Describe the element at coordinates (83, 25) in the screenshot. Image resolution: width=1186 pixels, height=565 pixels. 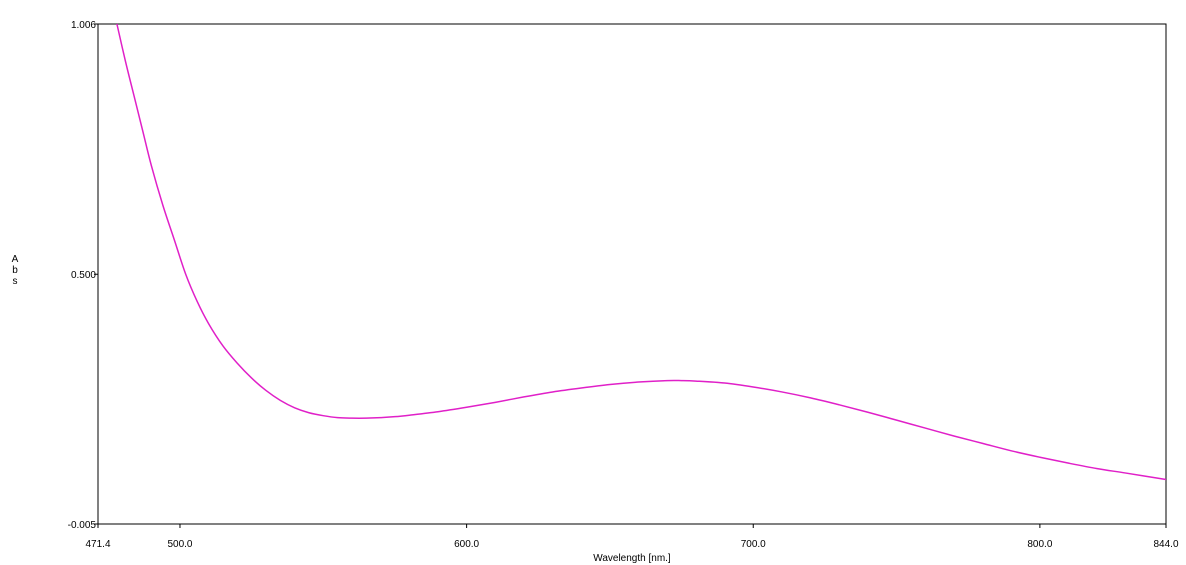
I see `y-tick-label: 1.006` at that location.